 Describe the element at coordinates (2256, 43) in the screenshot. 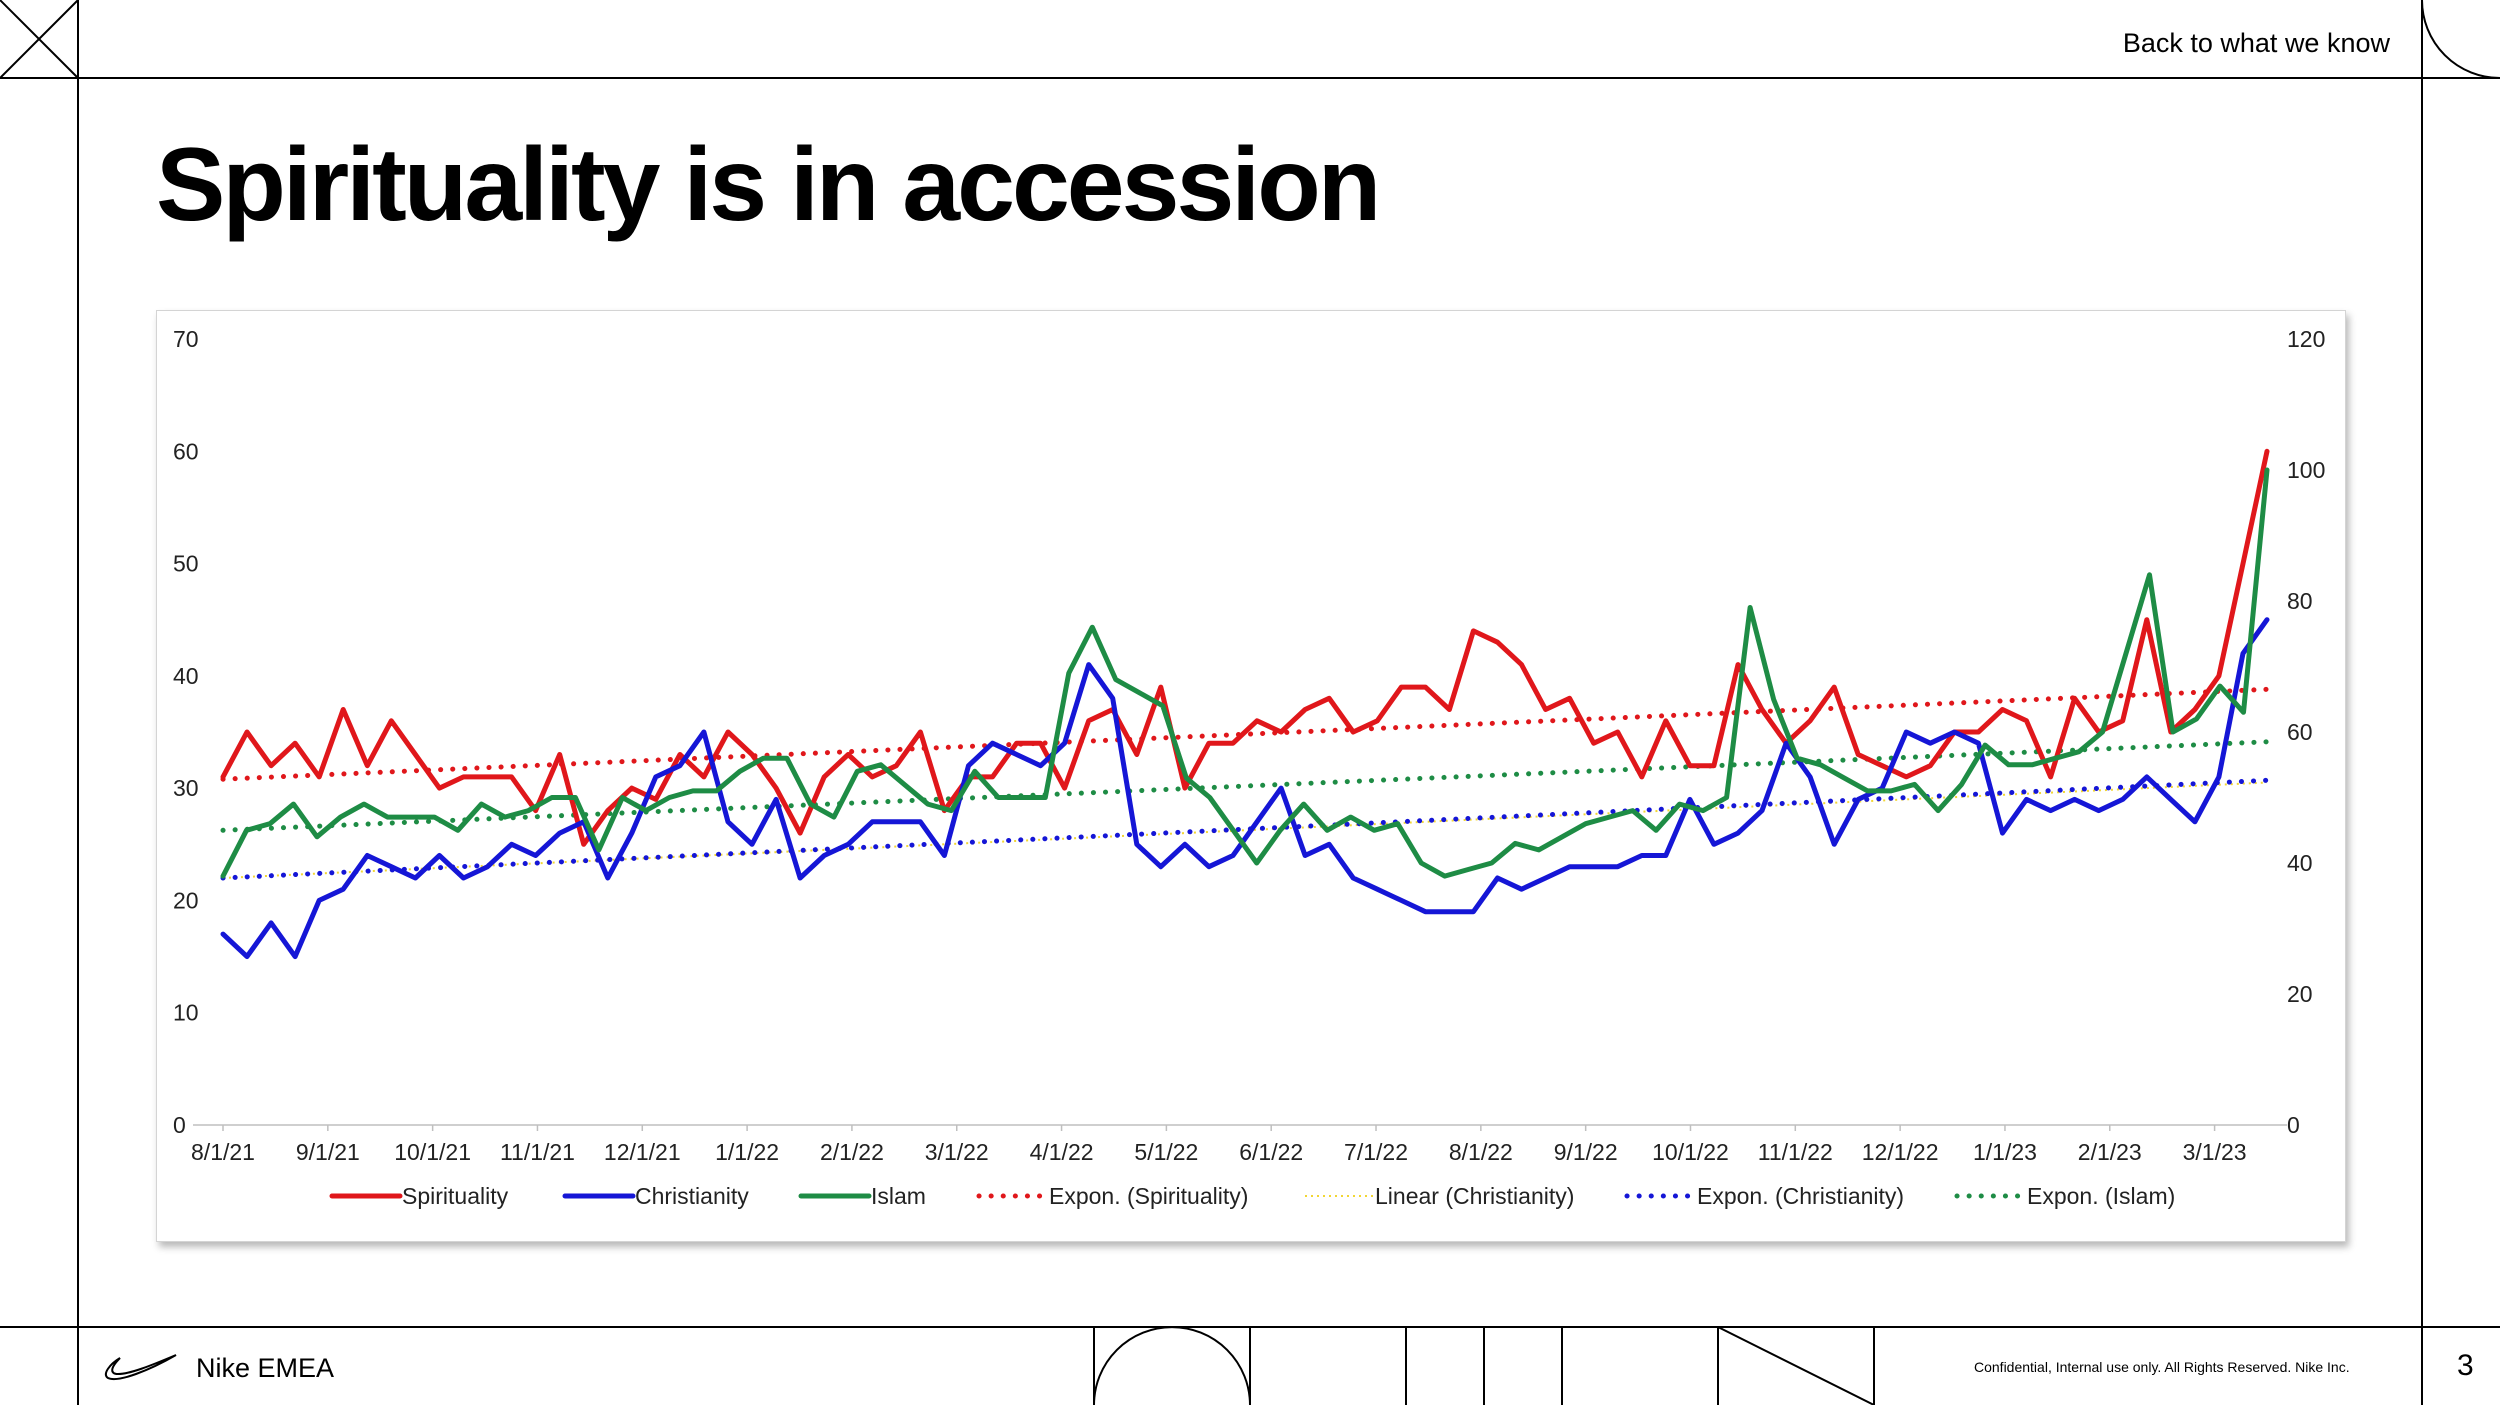

I see `back-link: Back to what we know` at that location.